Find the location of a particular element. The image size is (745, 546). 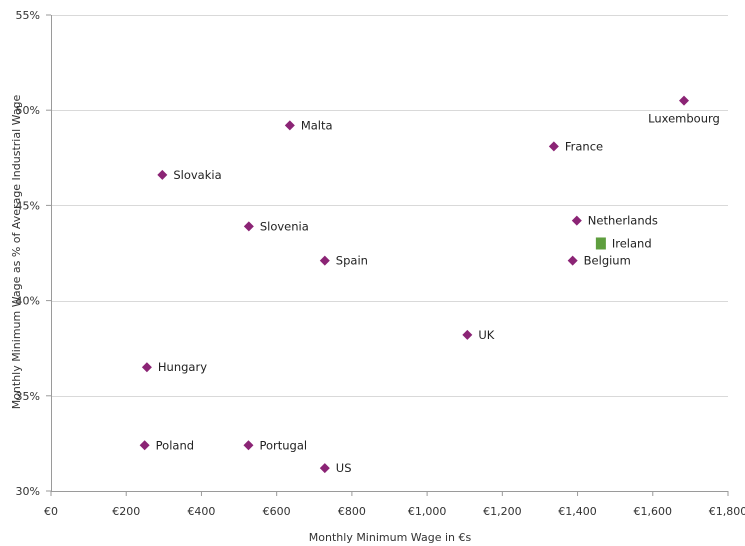

y-tick-label: 30% is located at coordinates (28, 491).